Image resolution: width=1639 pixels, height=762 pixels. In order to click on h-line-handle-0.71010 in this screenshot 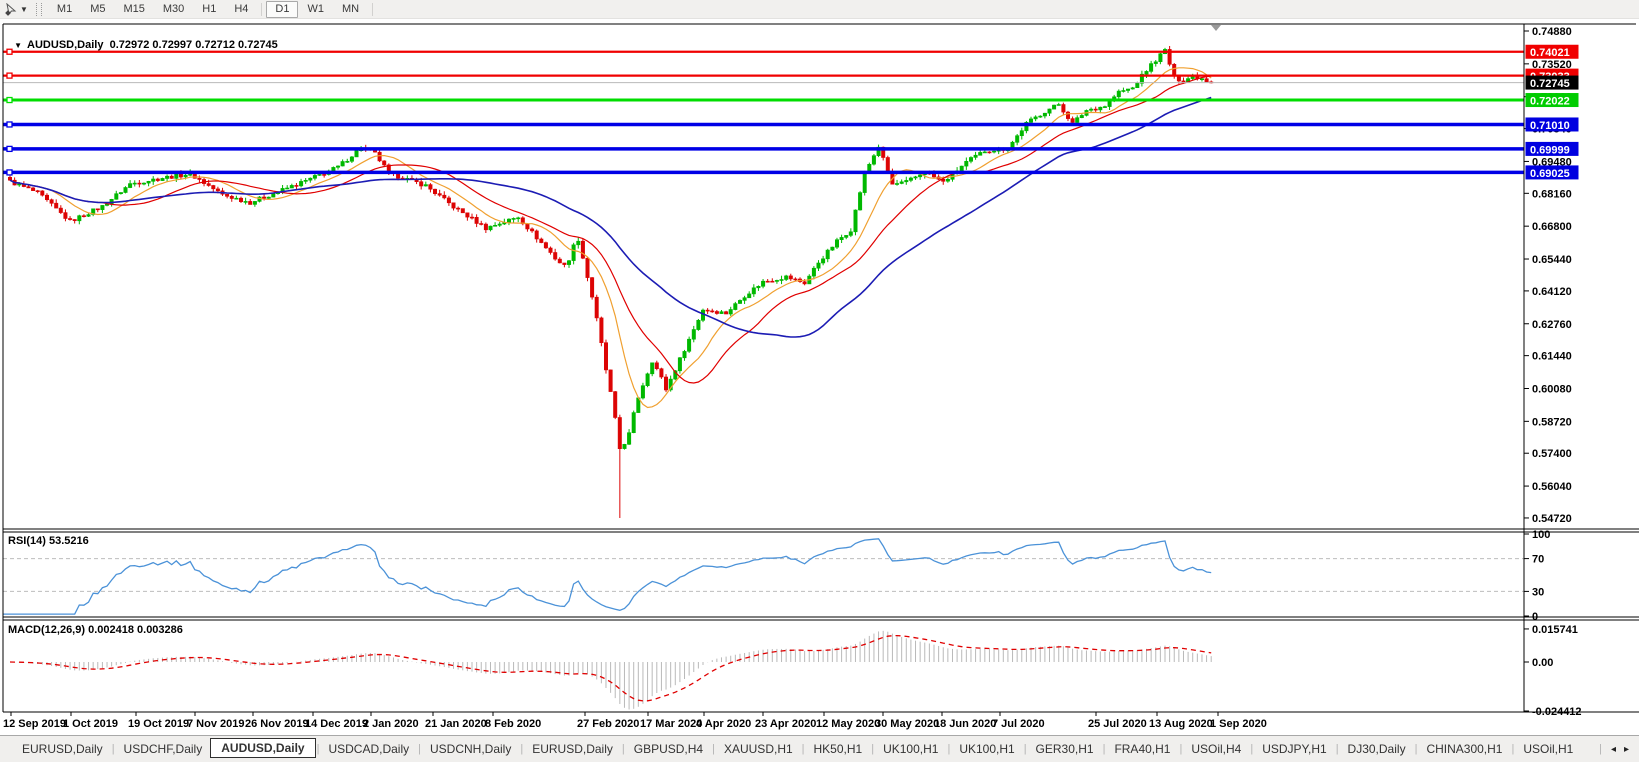, I will do `click(9, 124)`.